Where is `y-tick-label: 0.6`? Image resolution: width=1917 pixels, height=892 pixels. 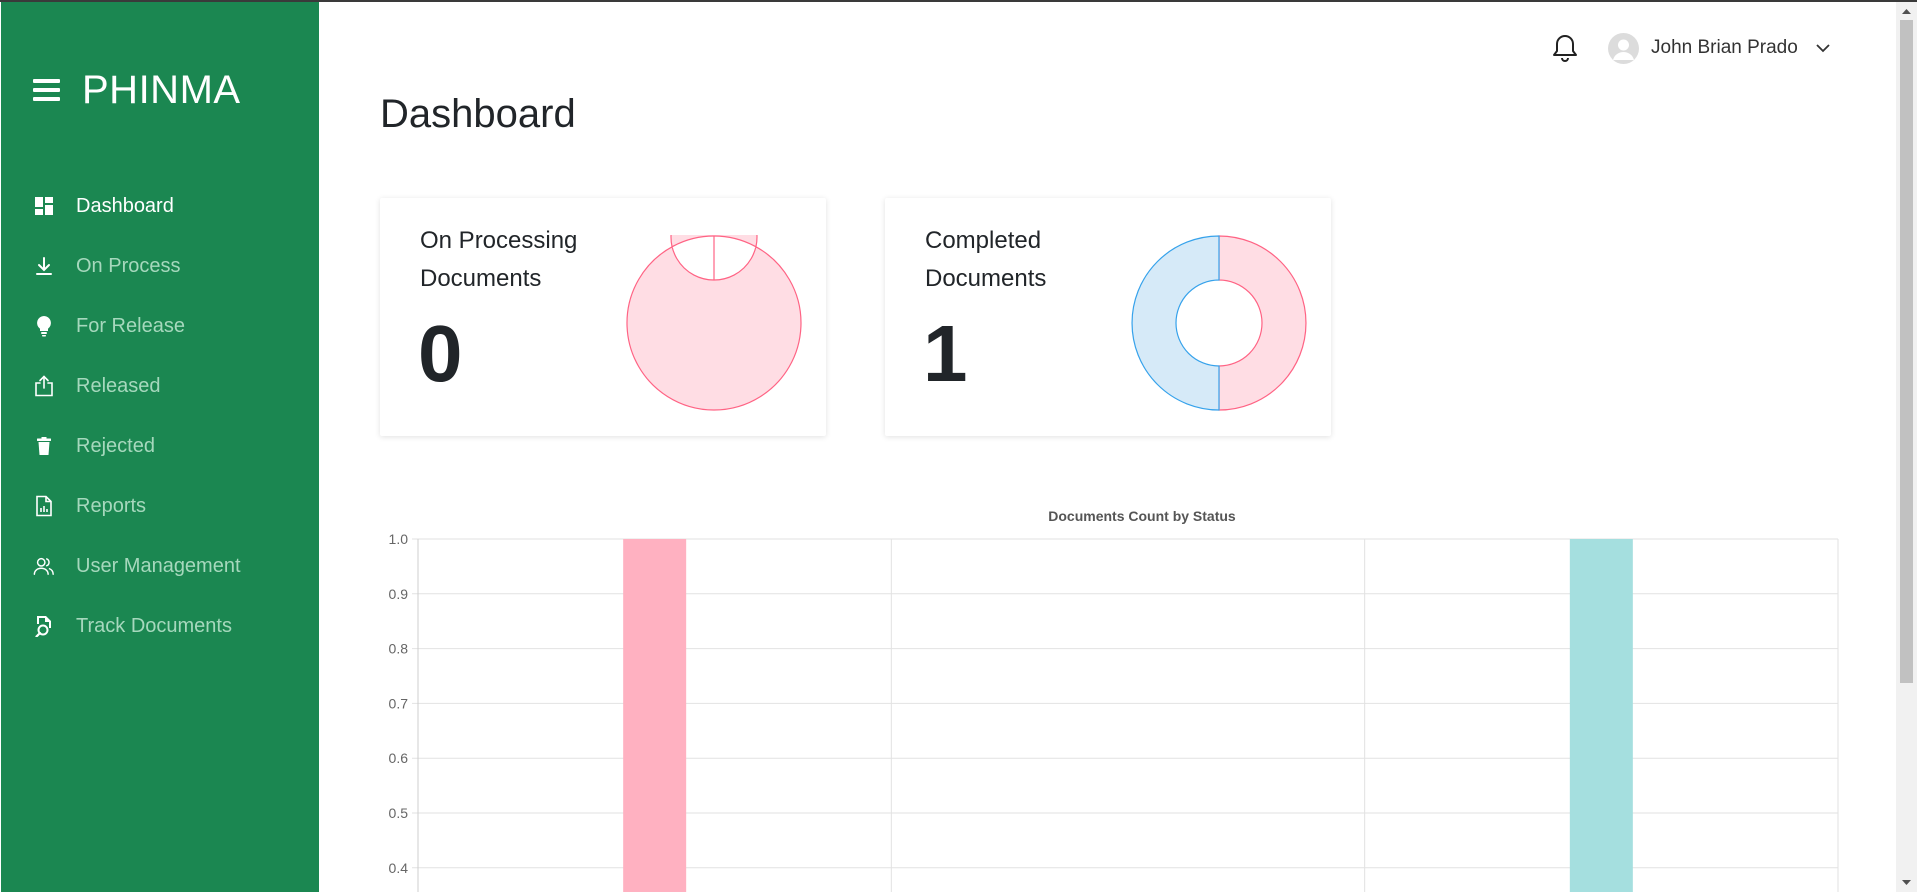
y-tick-label: 0.6 is located at coordinates (399, 758).